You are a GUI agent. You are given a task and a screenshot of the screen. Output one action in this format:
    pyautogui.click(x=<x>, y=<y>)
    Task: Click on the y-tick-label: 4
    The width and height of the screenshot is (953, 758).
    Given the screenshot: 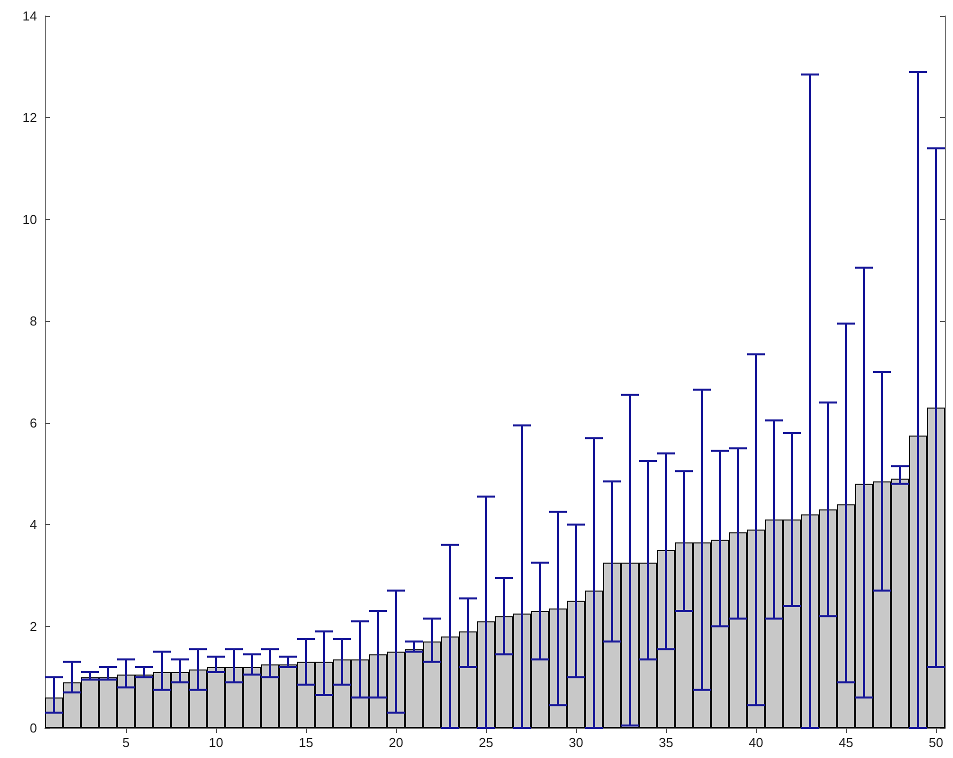 What is the action you would take?
    pyautogui.click(x=33, y=524)
    